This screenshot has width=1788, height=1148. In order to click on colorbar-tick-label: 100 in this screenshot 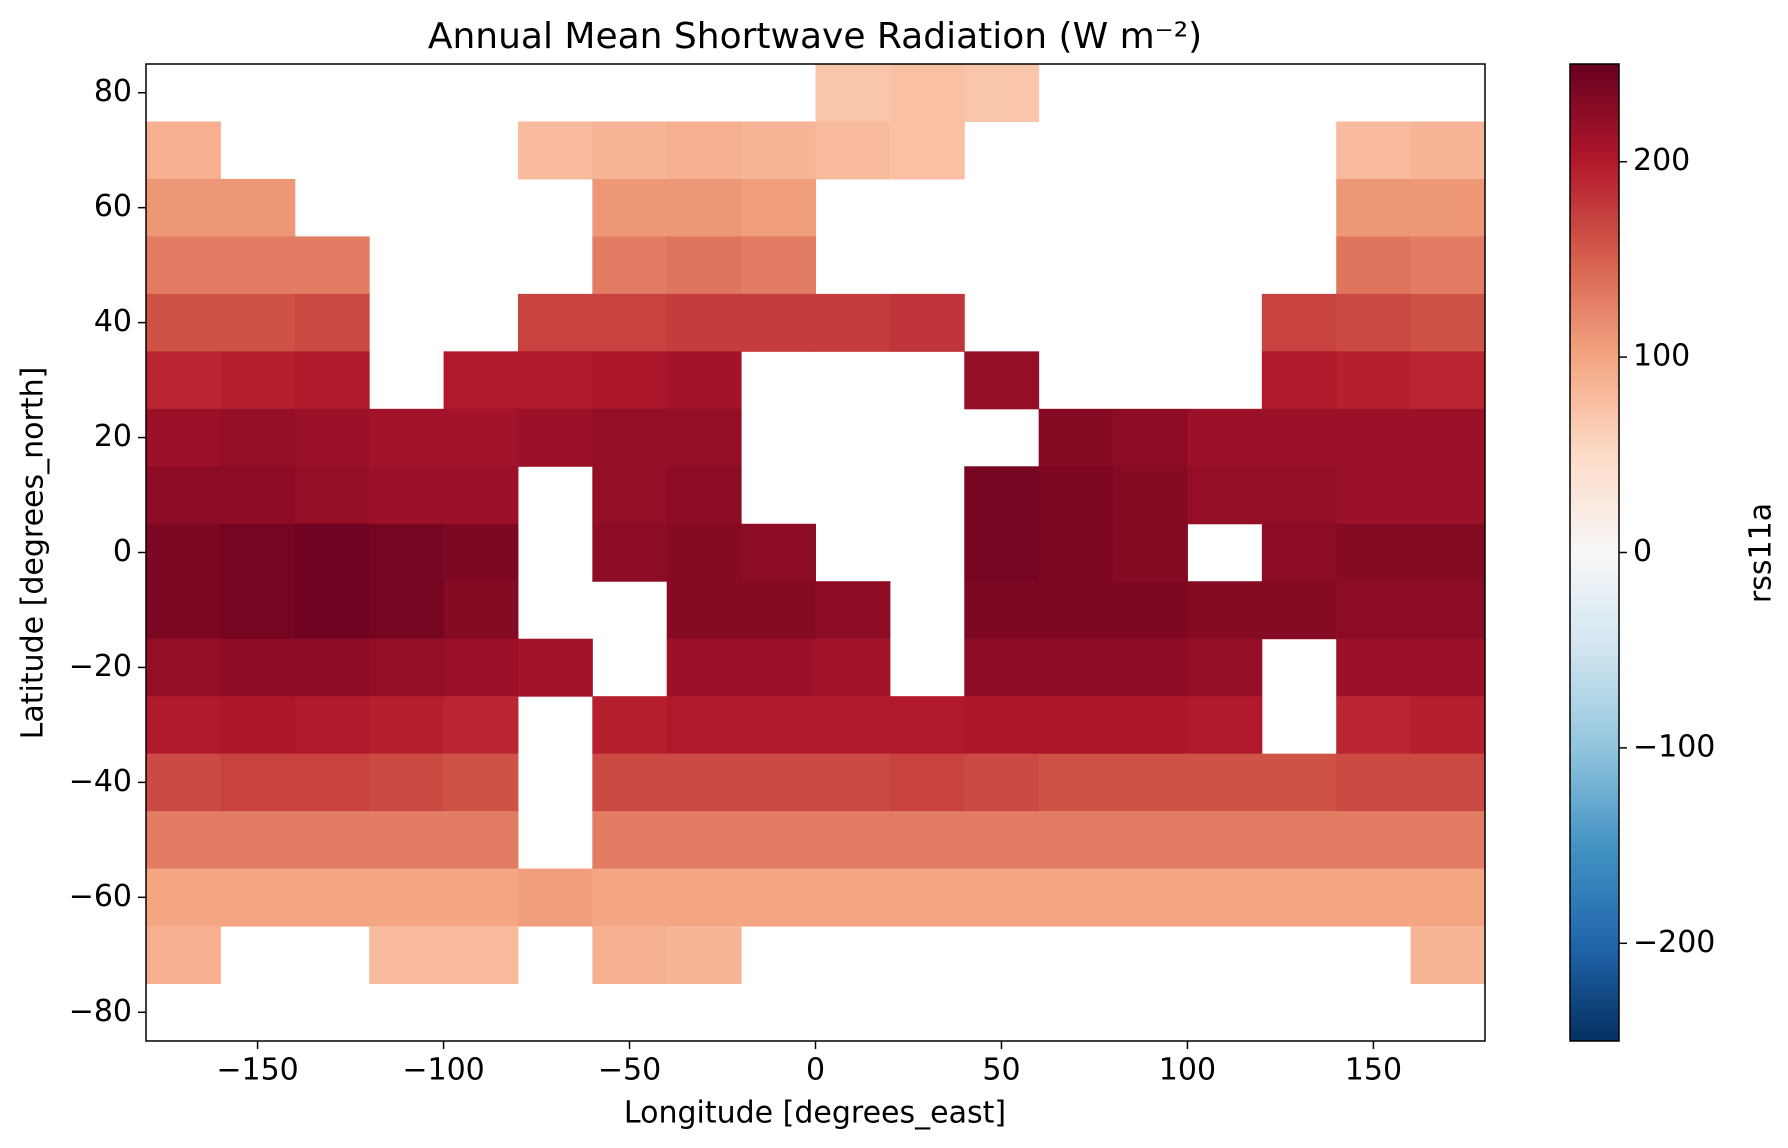, I will do `click(1661, 356)`.